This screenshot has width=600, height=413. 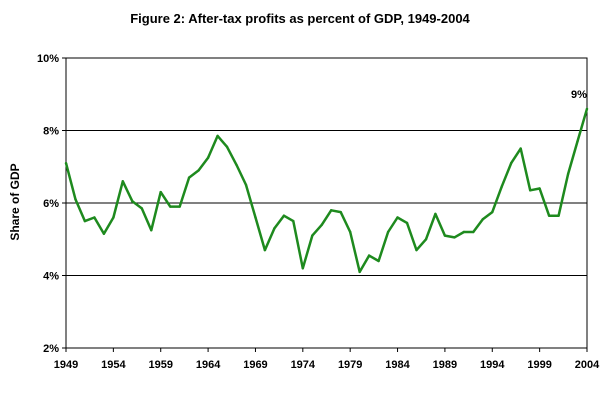 I want to click on data-point-1966, so click(x=227, y=146).